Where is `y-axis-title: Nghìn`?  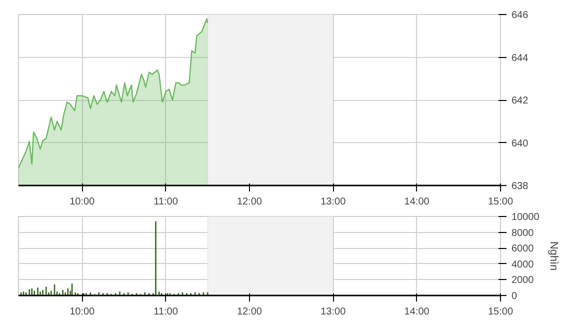 y-axis-title: Nghìn is located at coordinates (553, 256).